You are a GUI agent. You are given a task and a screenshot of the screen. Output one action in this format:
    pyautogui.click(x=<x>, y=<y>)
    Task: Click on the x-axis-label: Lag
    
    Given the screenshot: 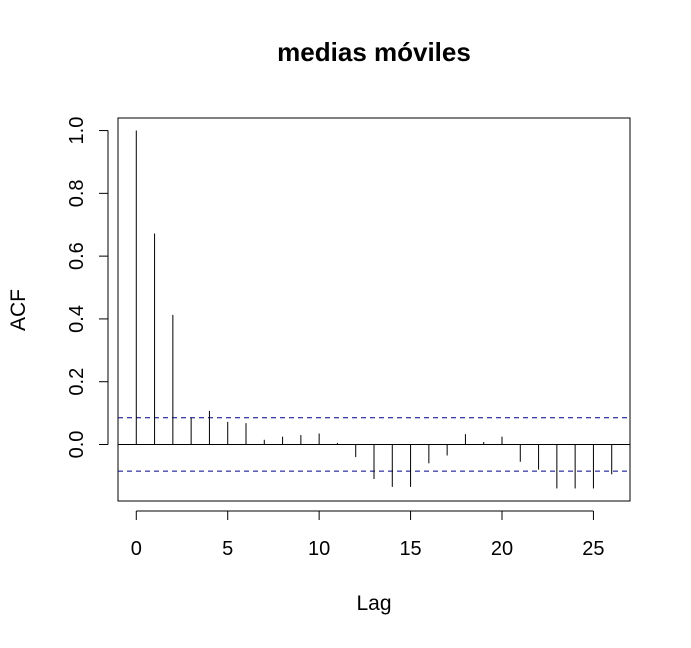 What is the action you would take?
    pyautogui.click(x=373, y=603)
    